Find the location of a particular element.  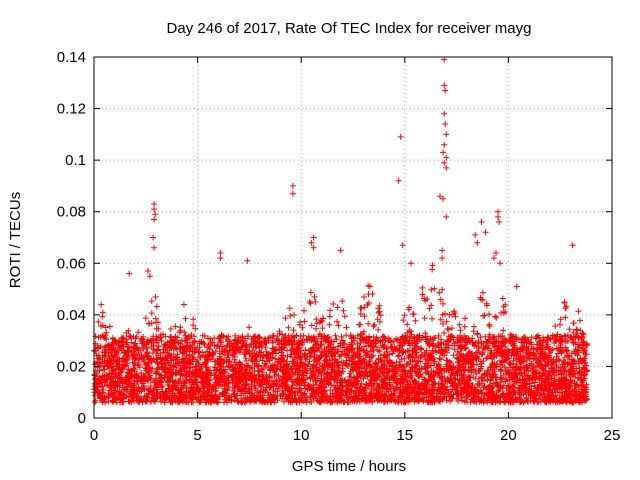

x-axis-label: GPS time / hours is located at coordinates (349, 466).